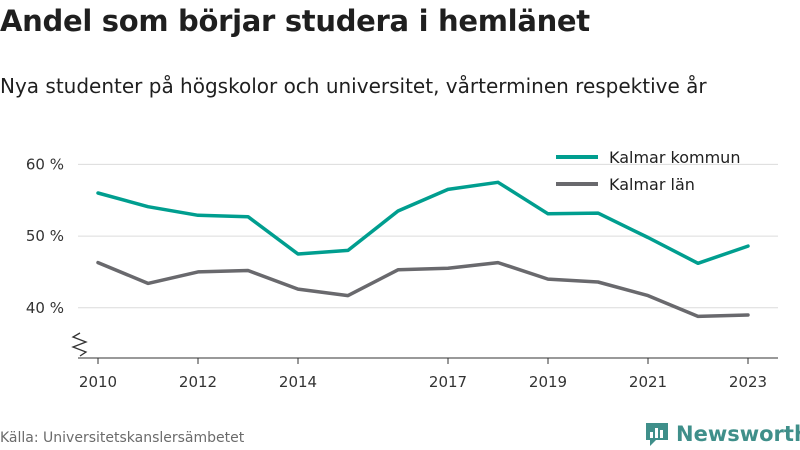 The width and height of the screenshot is (800, 450). What do you see at coordinates (738, 434) in the screenshot?
I see `brand-name: Newsworthy` at bounding box center [738, 434].